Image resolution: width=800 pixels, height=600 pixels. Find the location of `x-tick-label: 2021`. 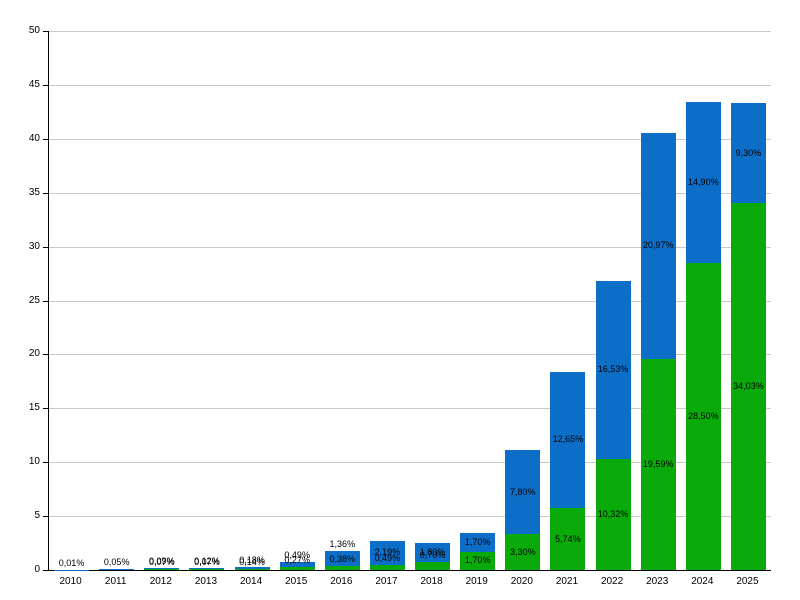

x-tick-label: 2021 is located at coordinates (567, 581).